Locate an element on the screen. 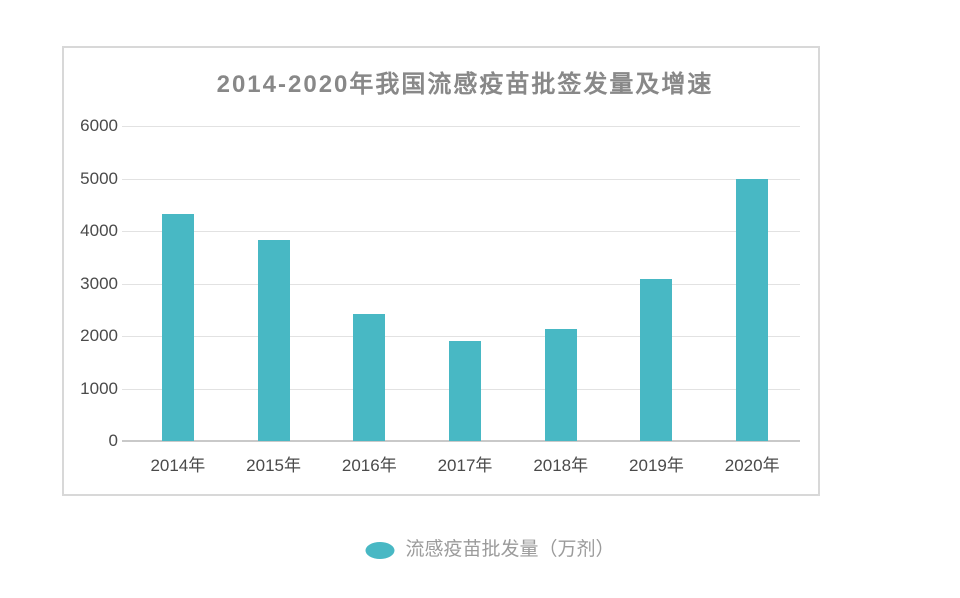 This screenshot has width=960, height=598. bar-2017 is located at coordinates (465, 390).